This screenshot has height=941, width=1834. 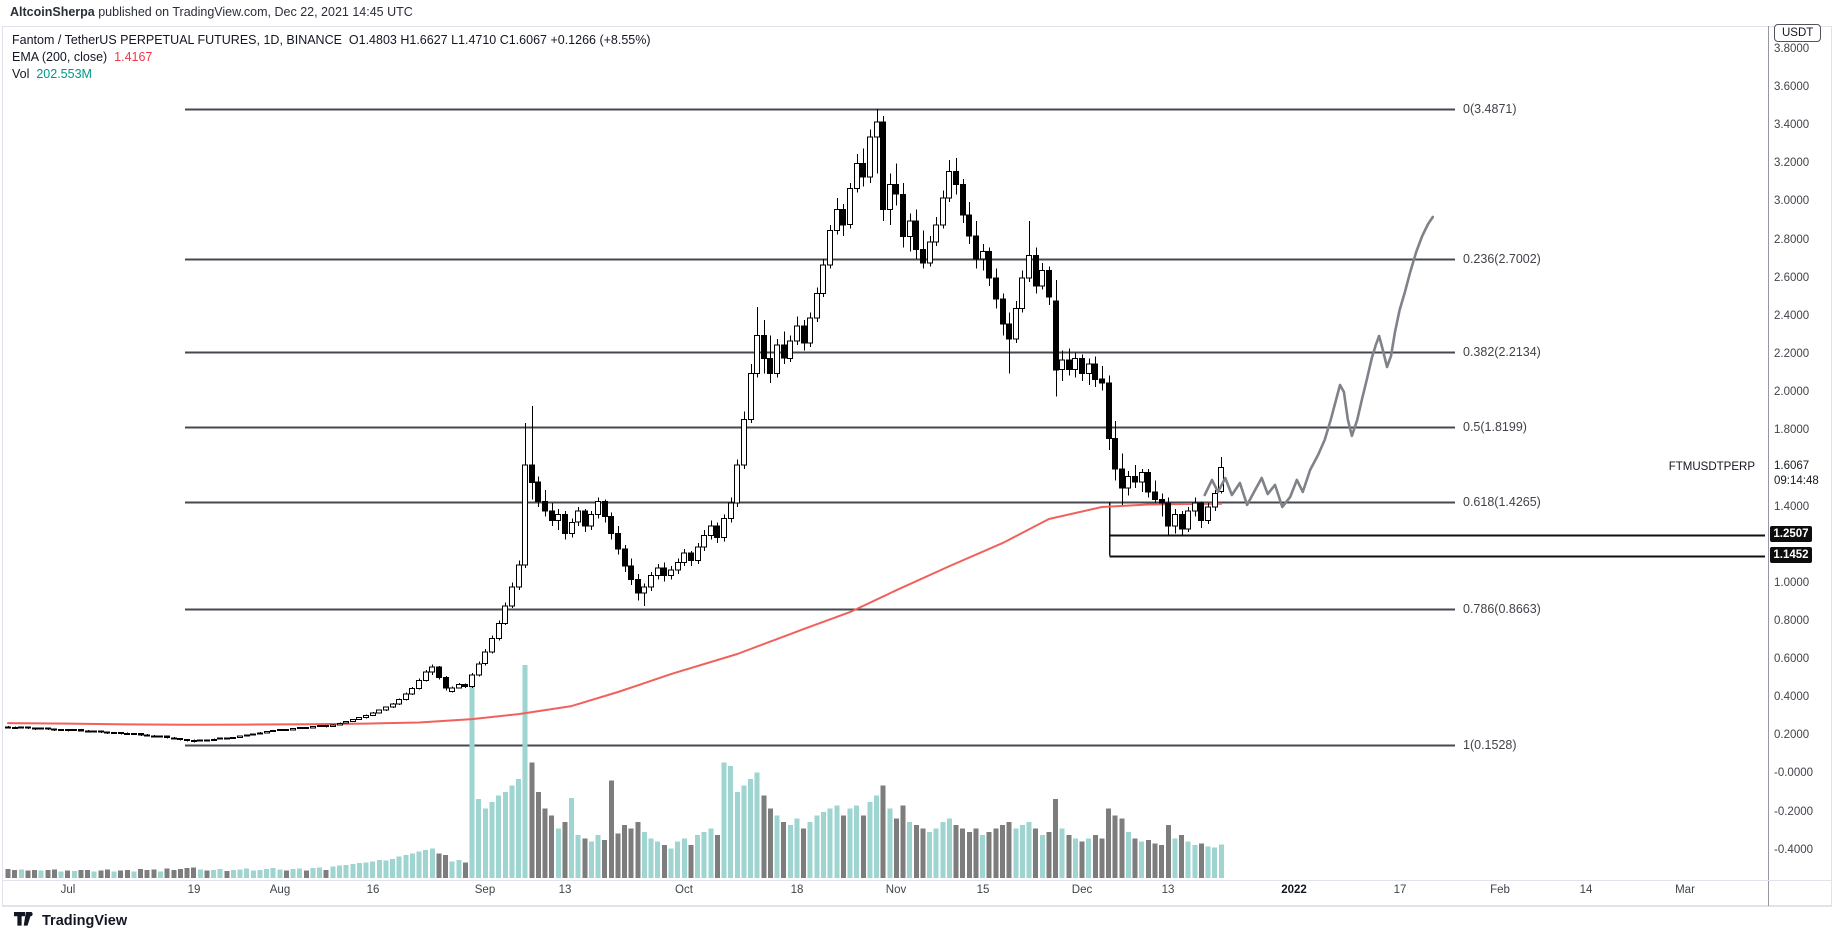 I want to click on price-tick-label: 1.4000, so click(x=1792, y=507).